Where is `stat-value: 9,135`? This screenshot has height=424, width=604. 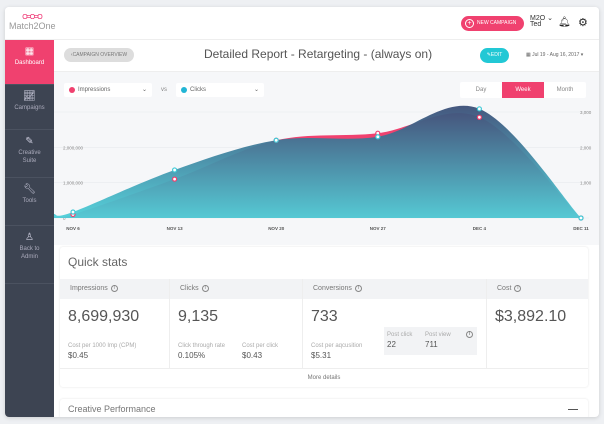
stat-value: 9,135 is located at coordinates (198, 316).